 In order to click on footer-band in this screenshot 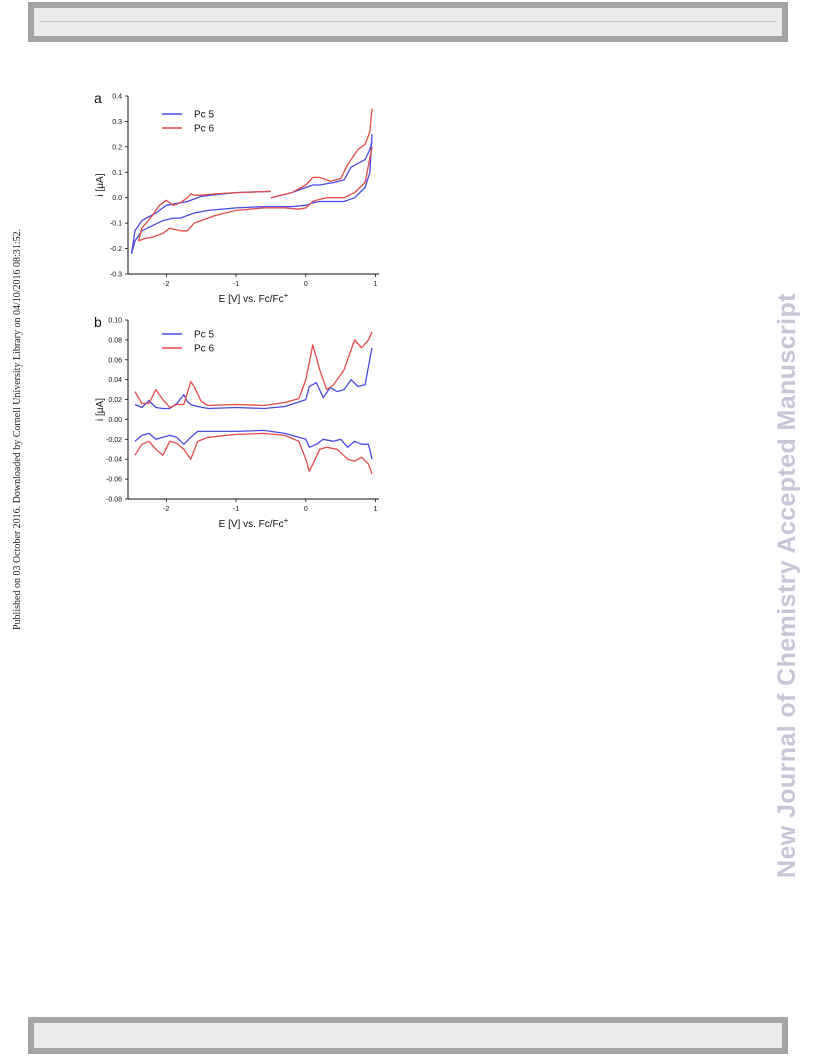, I will do `click(408, 1035)`.